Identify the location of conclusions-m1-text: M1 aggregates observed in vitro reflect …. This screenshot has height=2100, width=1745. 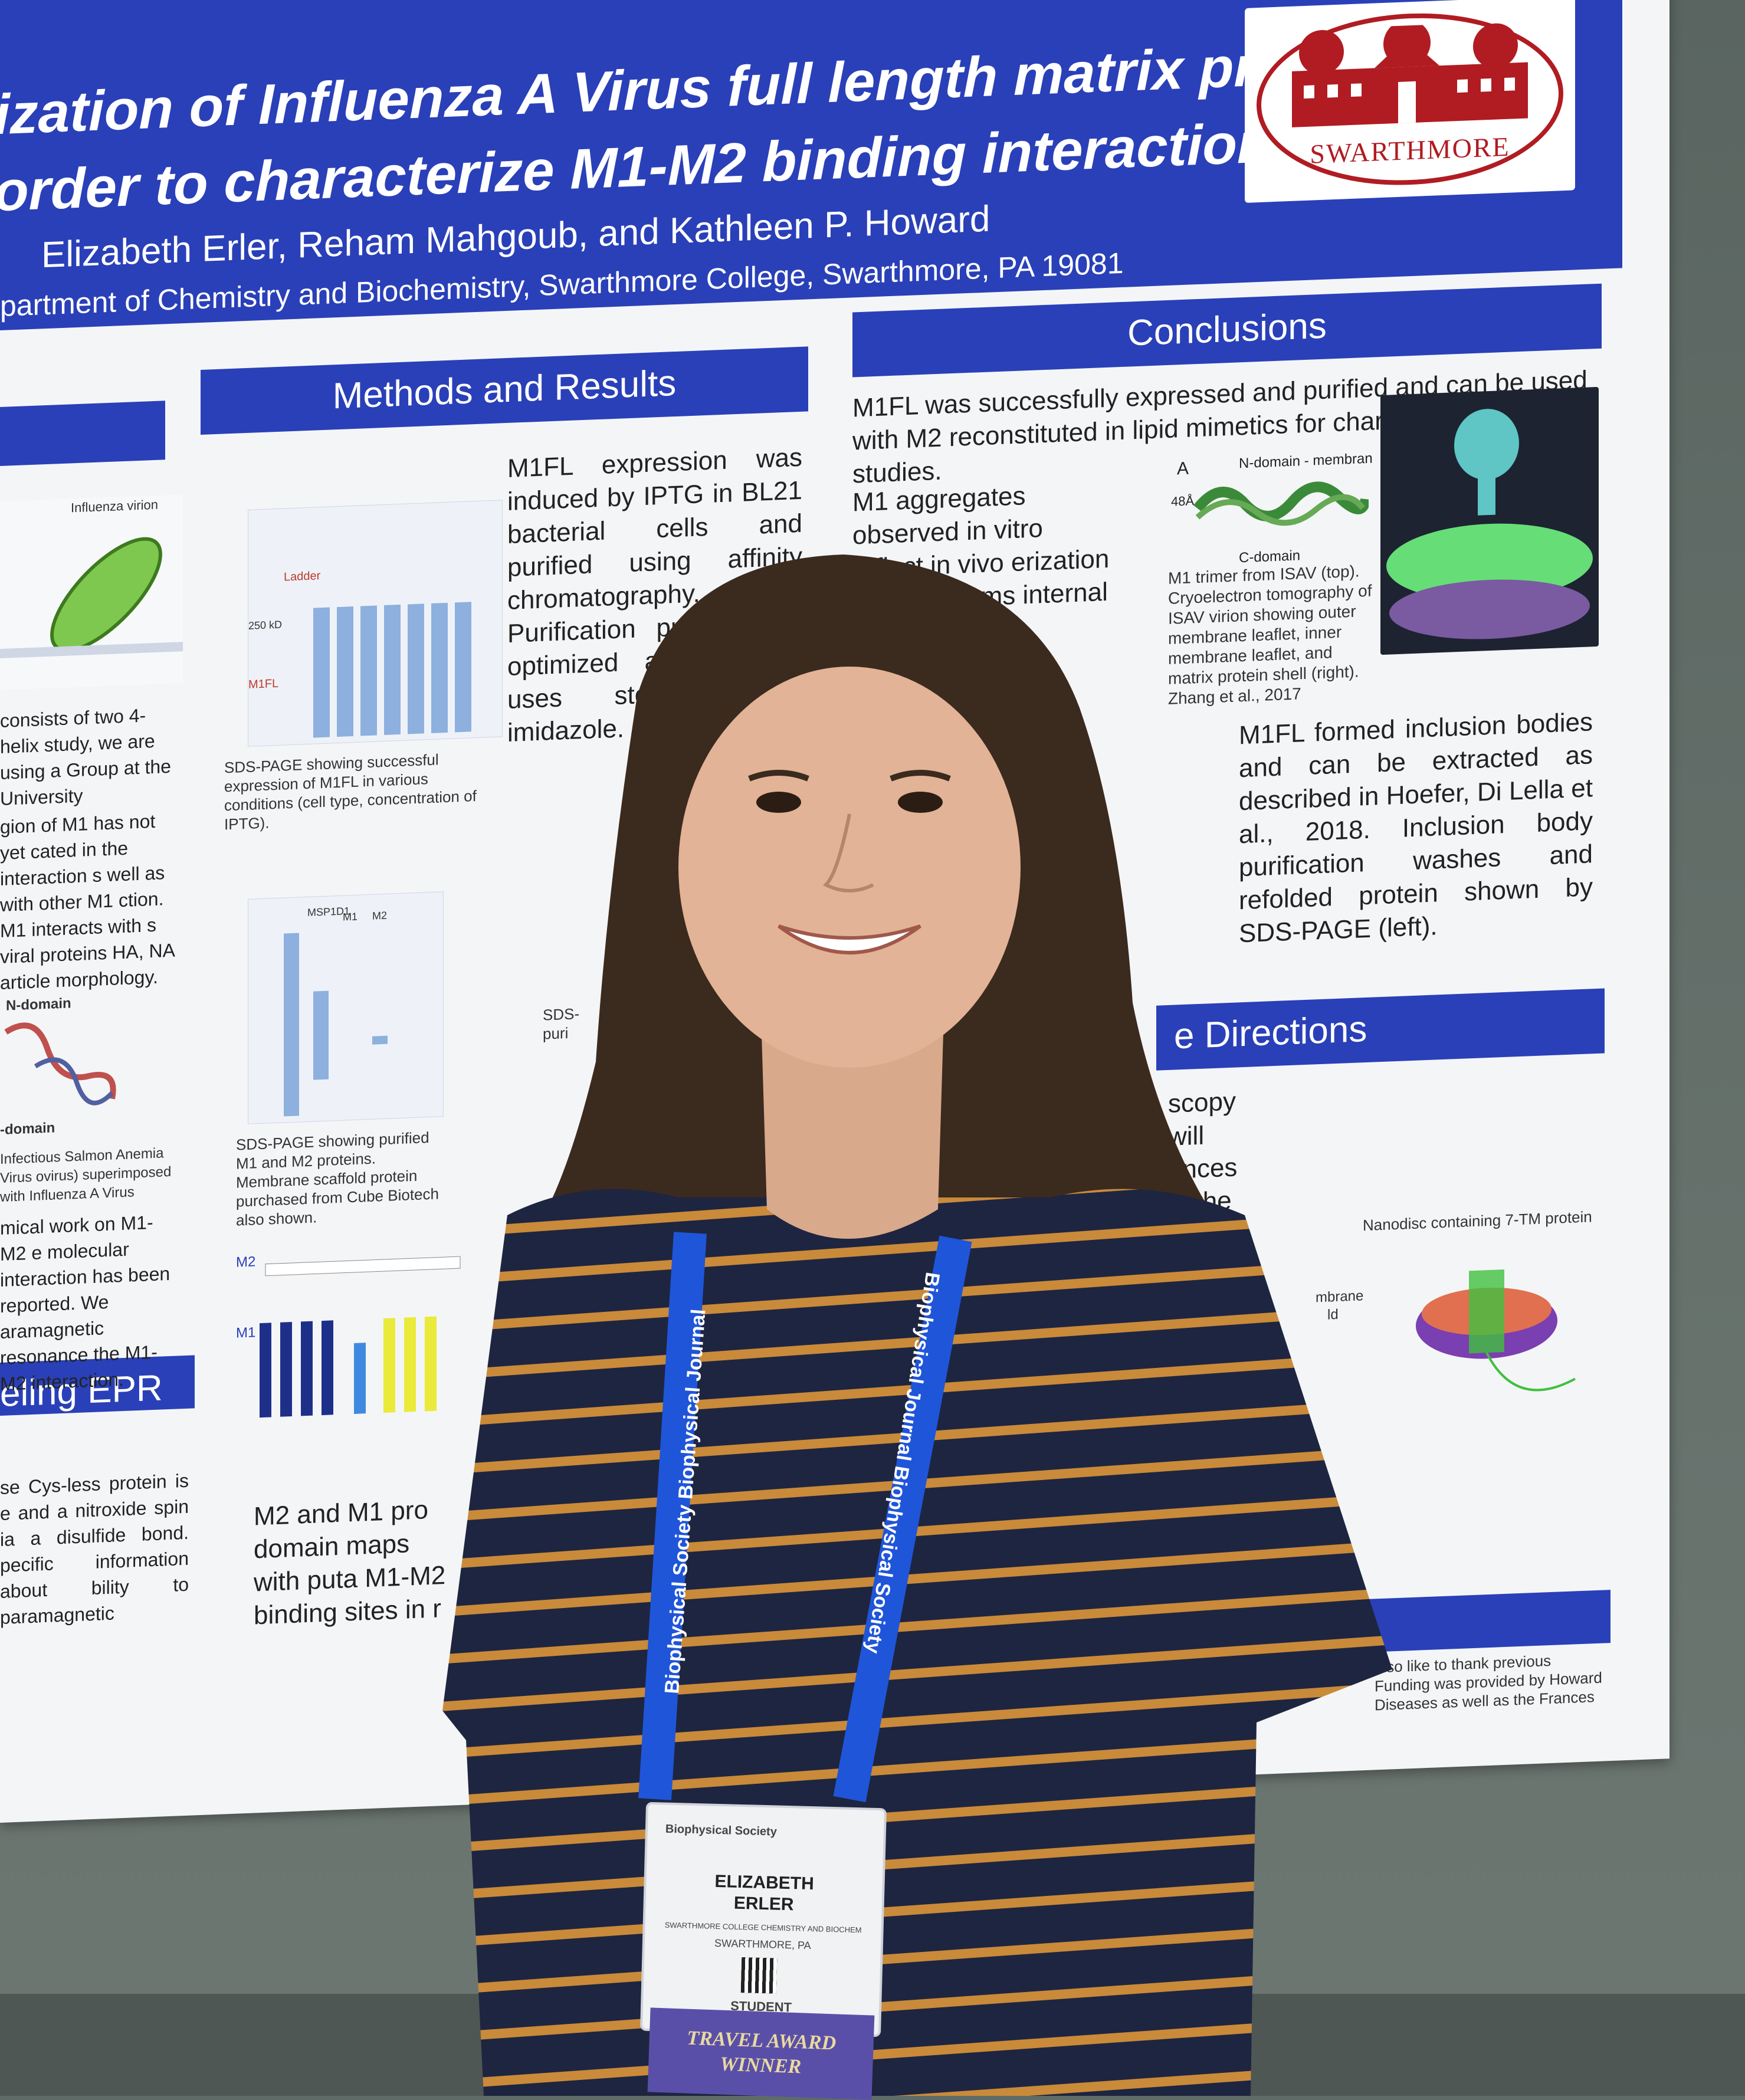
(981, 565).